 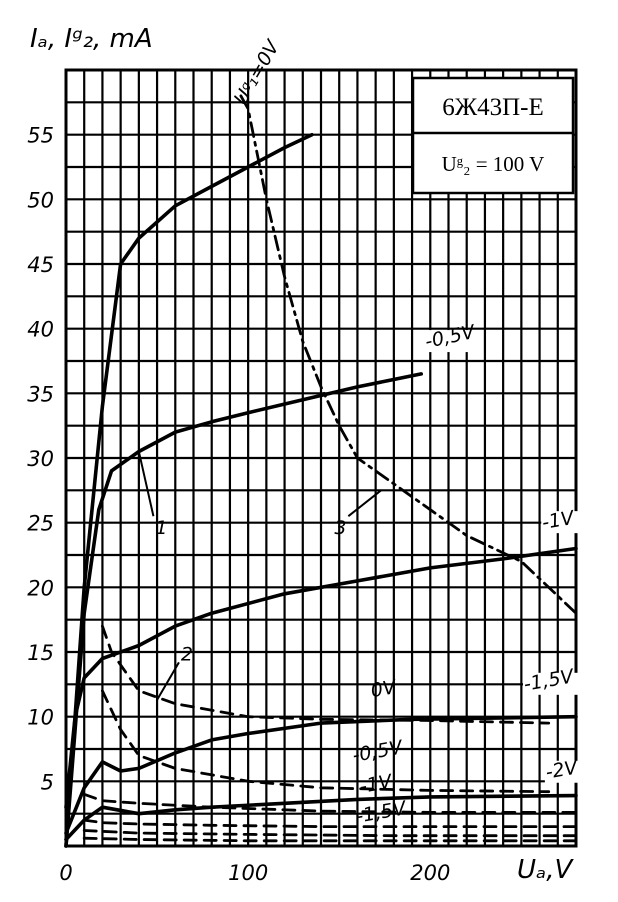 I want to click on y-tick-label: 30, so click(x=40, y=459).